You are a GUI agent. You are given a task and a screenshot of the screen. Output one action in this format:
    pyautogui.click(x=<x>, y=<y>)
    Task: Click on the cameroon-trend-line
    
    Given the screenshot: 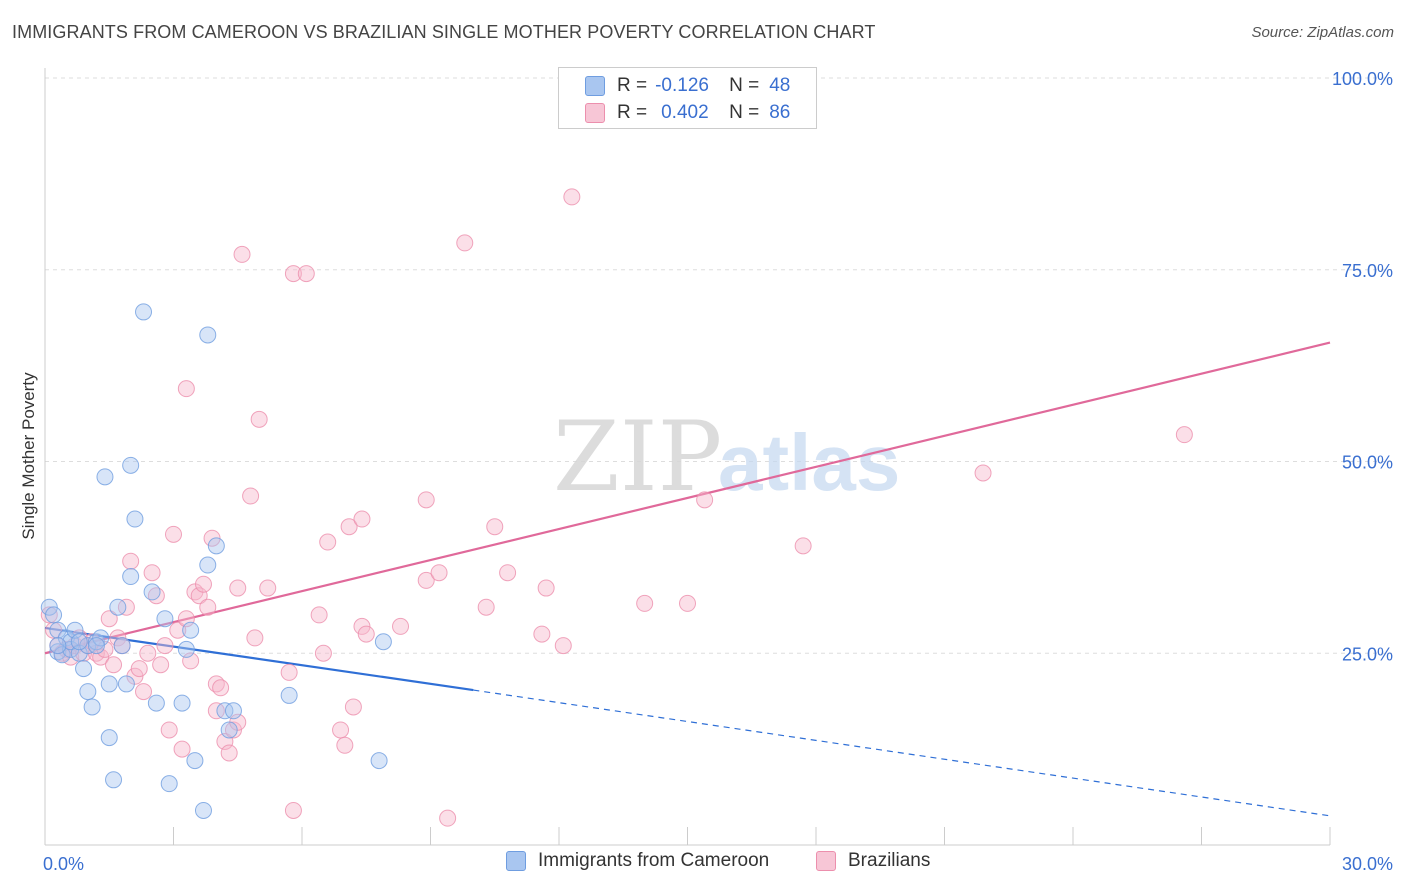 What is the action you would take?
    pyautogui.click(x=259, y=659)
    